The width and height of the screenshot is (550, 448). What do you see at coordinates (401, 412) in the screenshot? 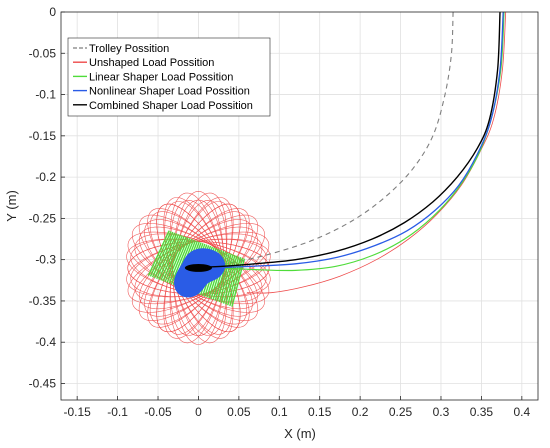
I see `x-tick-label: 0.25` at bounding box center [401, 412].